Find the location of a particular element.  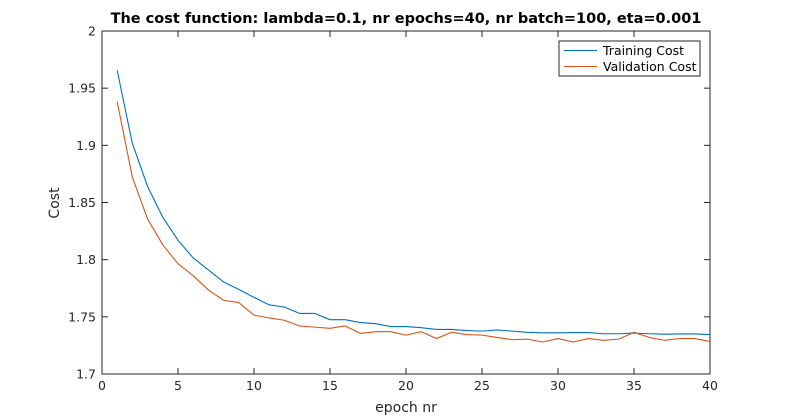

x-tick-label: 40 is located at coordinates (710, 385).